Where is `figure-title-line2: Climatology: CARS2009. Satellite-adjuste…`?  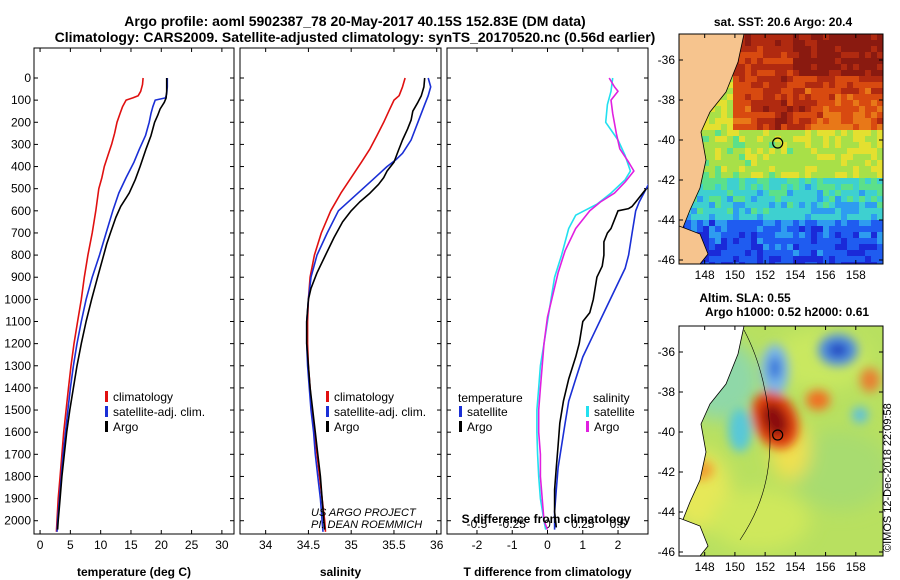
figure-title-line2: Climatology: CARS2009. Satellite-adjuste… is located at coordinates (355, 37).